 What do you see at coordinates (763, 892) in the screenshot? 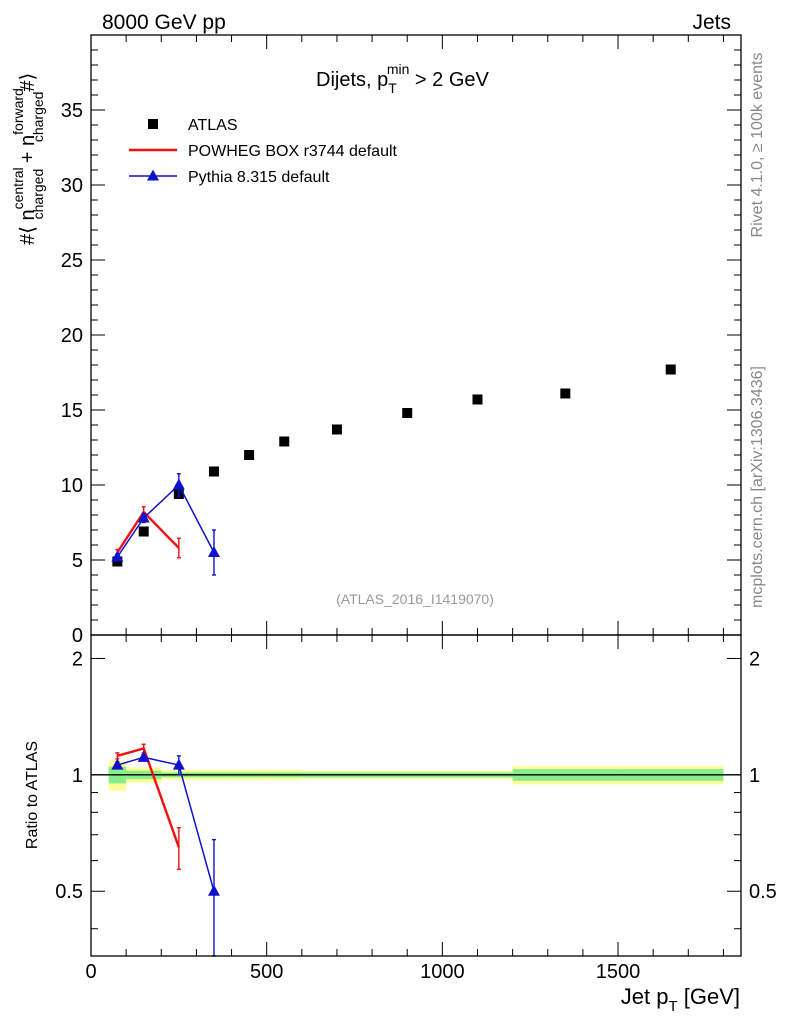
I see `ratio-y-tick-label-right: 0.5` at bounding box center [763, 892].